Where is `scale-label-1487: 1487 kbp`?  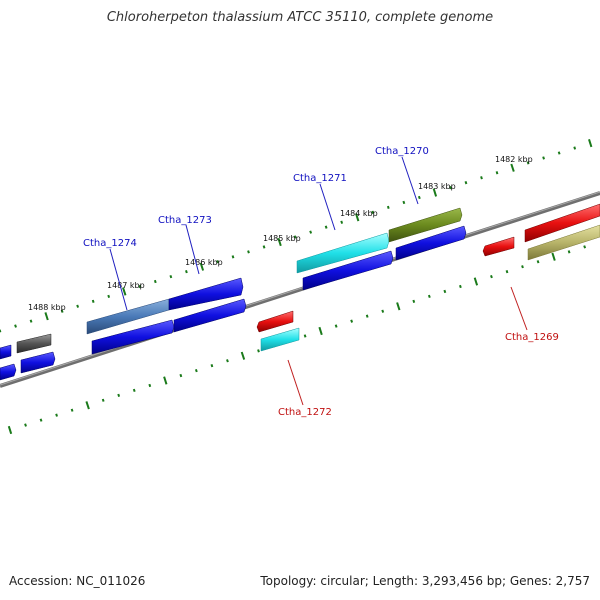 scale-label-1487: 1487 kbp is located at coordinates (126, 285).